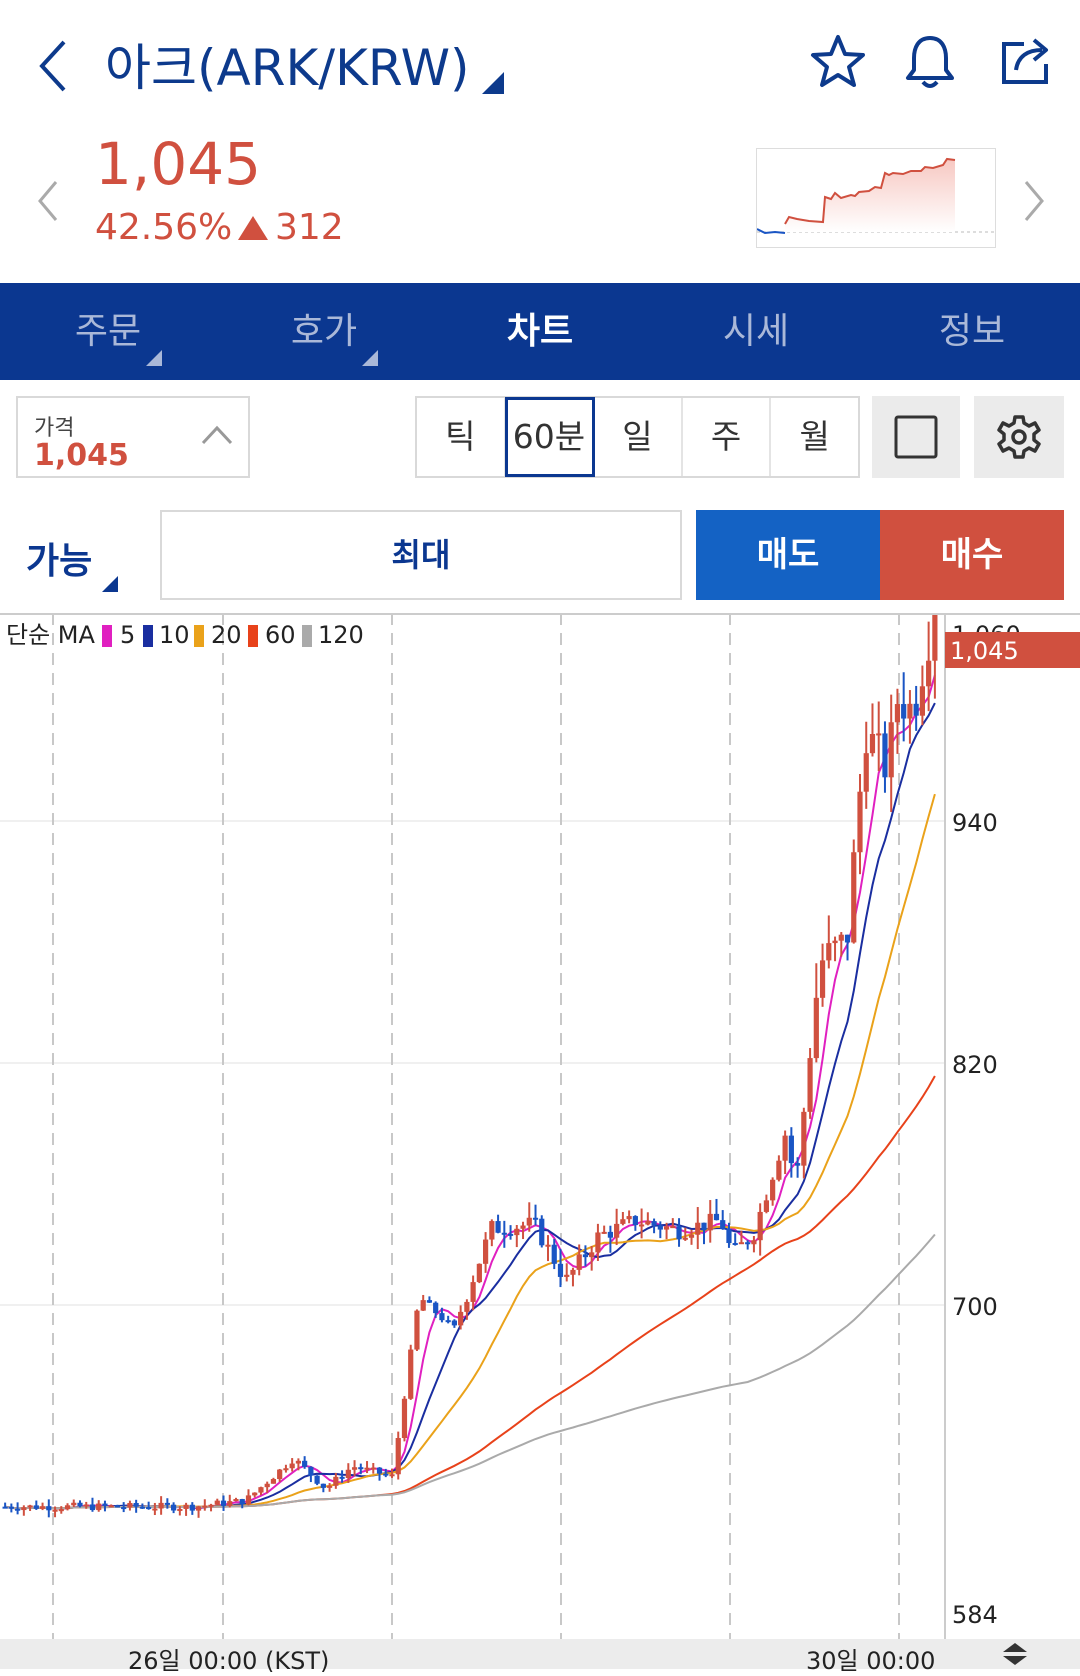 This screenshot has width=1080, height=1676. What do you see at coordinates (341, 635) in the screenshot?
I see `ma120-label: 120` at bounding box center [341, 635].